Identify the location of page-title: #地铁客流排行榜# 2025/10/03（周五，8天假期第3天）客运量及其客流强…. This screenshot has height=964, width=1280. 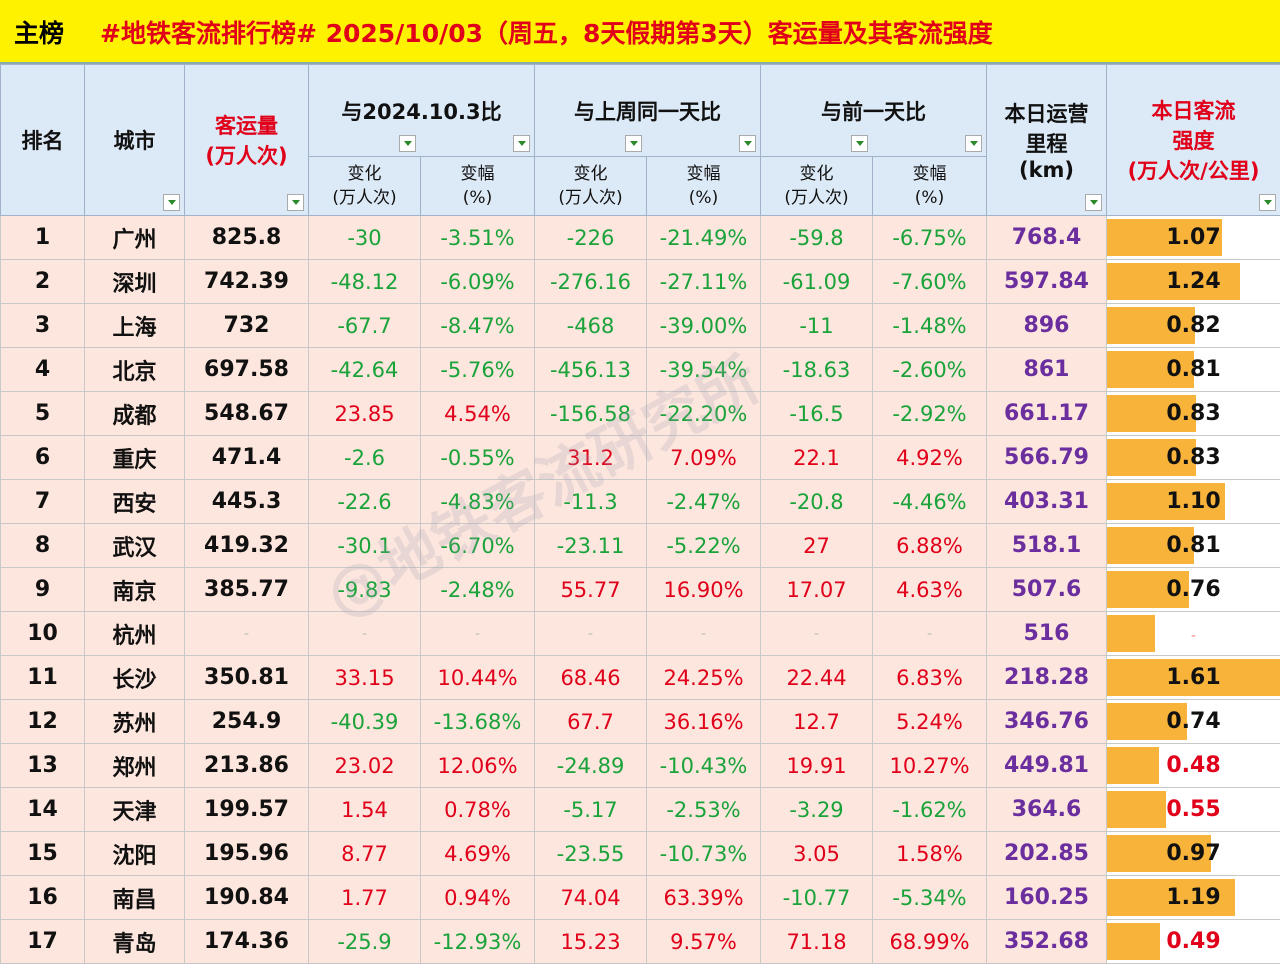
(546, 32).